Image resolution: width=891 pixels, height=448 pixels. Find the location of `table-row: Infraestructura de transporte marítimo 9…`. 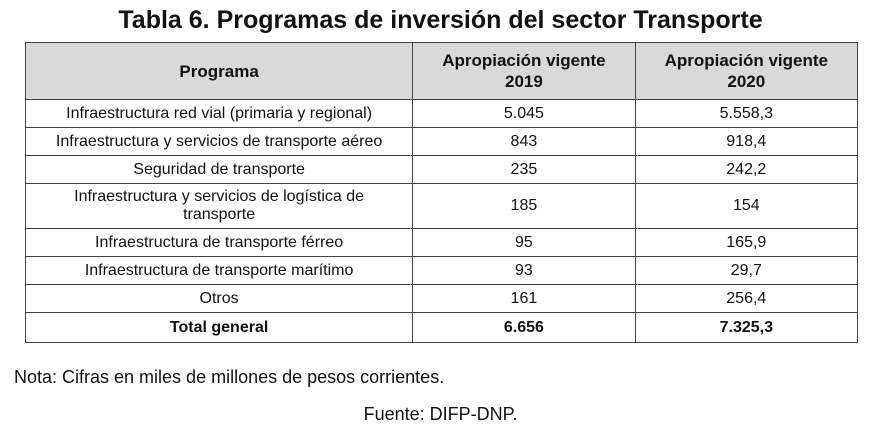

table-row: Infraestructura de transporte marítimo 9… is located at coordinates (441, 270).